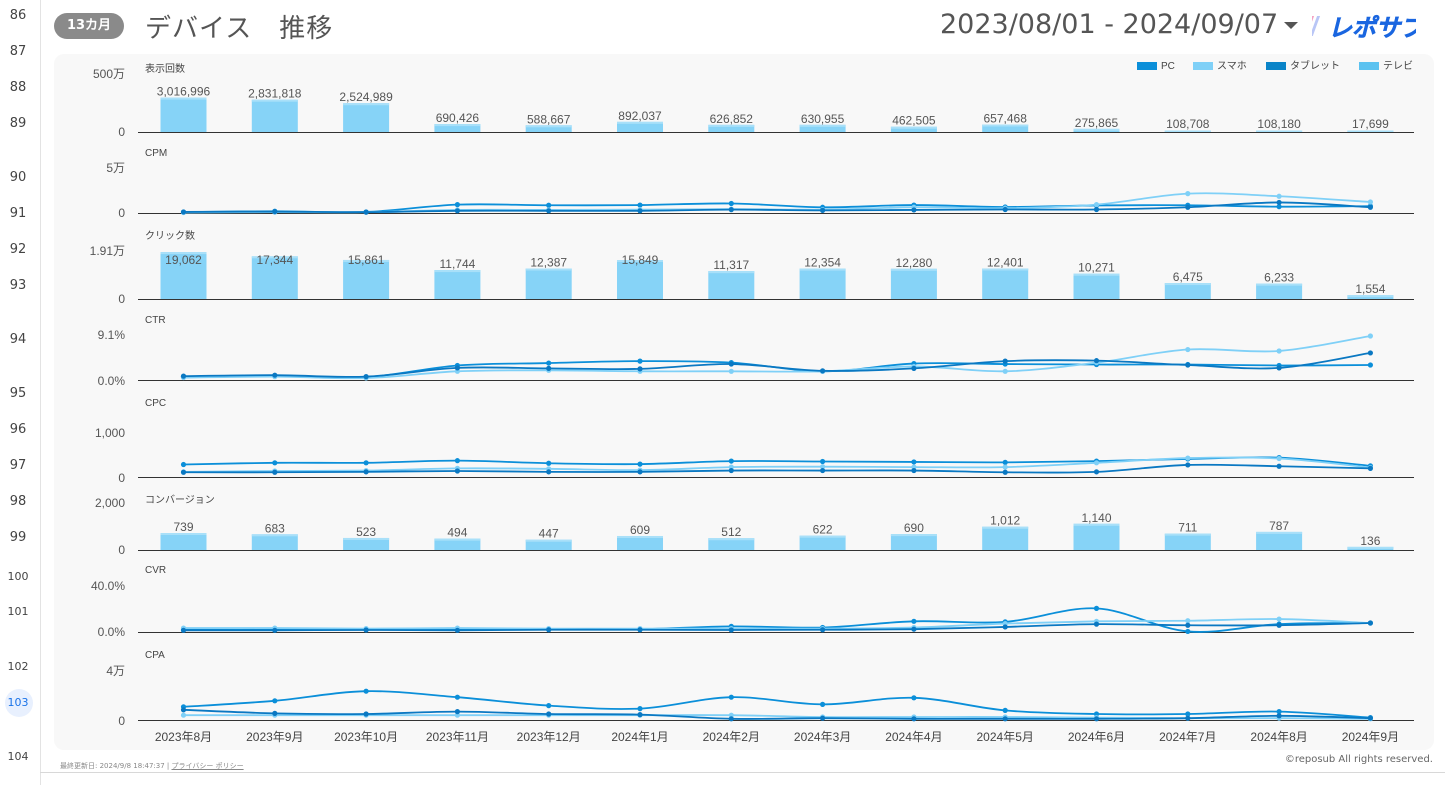  I want to click on data-label-clicks: 12,354, so click(822, 263).